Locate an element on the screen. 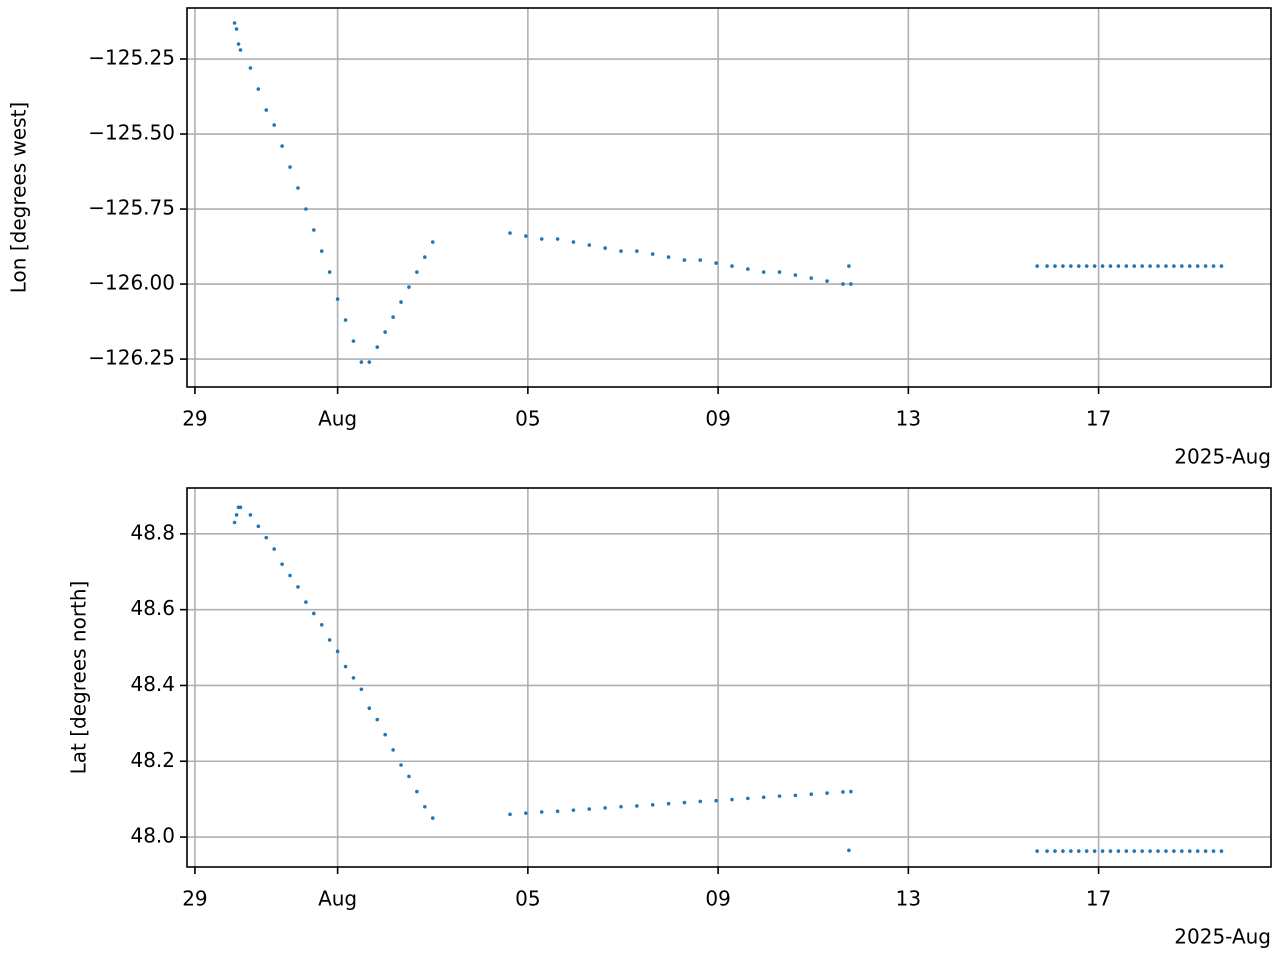 The width and height of the screenshot is (1280, 960). y-tick-label: 48.0 is located at coordinates (152, 836).